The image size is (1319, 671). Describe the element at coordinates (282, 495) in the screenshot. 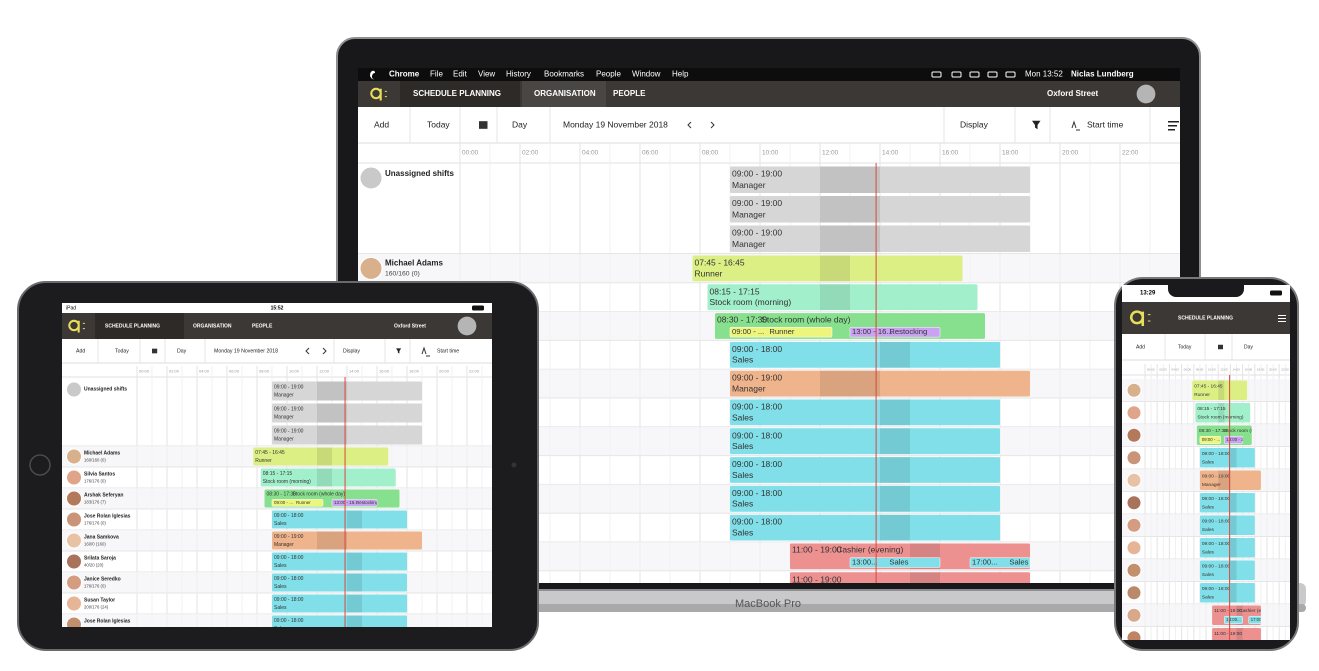

I see `shift-time: 08:30 - 17:30` at that location.